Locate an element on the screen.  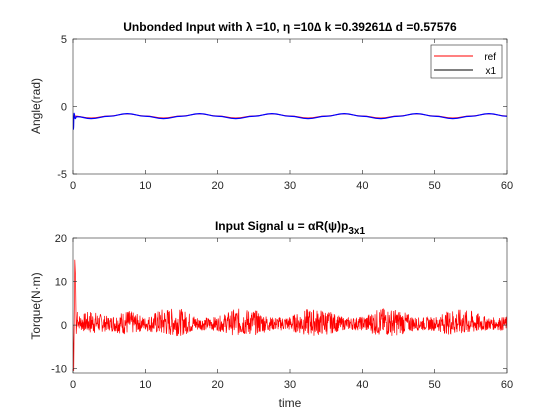
torque-y-axis-label: Torque(N·m) is located at coordinates (36, 305).